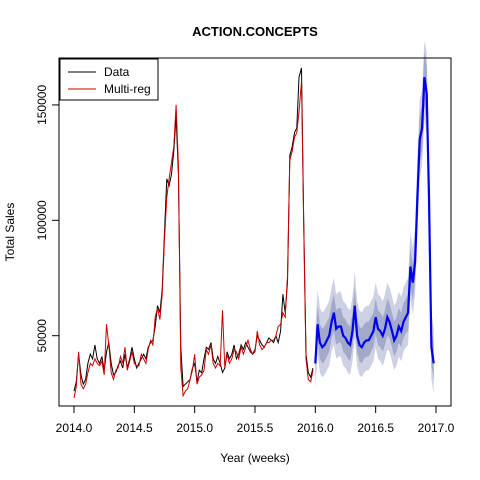 The height and width of the screenshot is (480, 480). Describe the element at coordinates (117, 72) in the screenshot. I see `legend-label-data: Data` at that location.